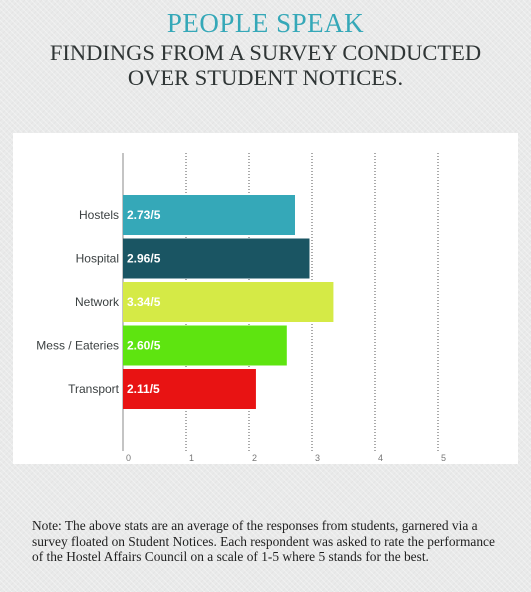 Image resolution: width=531 pixels, height=592 pixels. Describe the element at coordinates (99, 215) in the screenshot. I see `category-label-hostels: Hostels` at that location.